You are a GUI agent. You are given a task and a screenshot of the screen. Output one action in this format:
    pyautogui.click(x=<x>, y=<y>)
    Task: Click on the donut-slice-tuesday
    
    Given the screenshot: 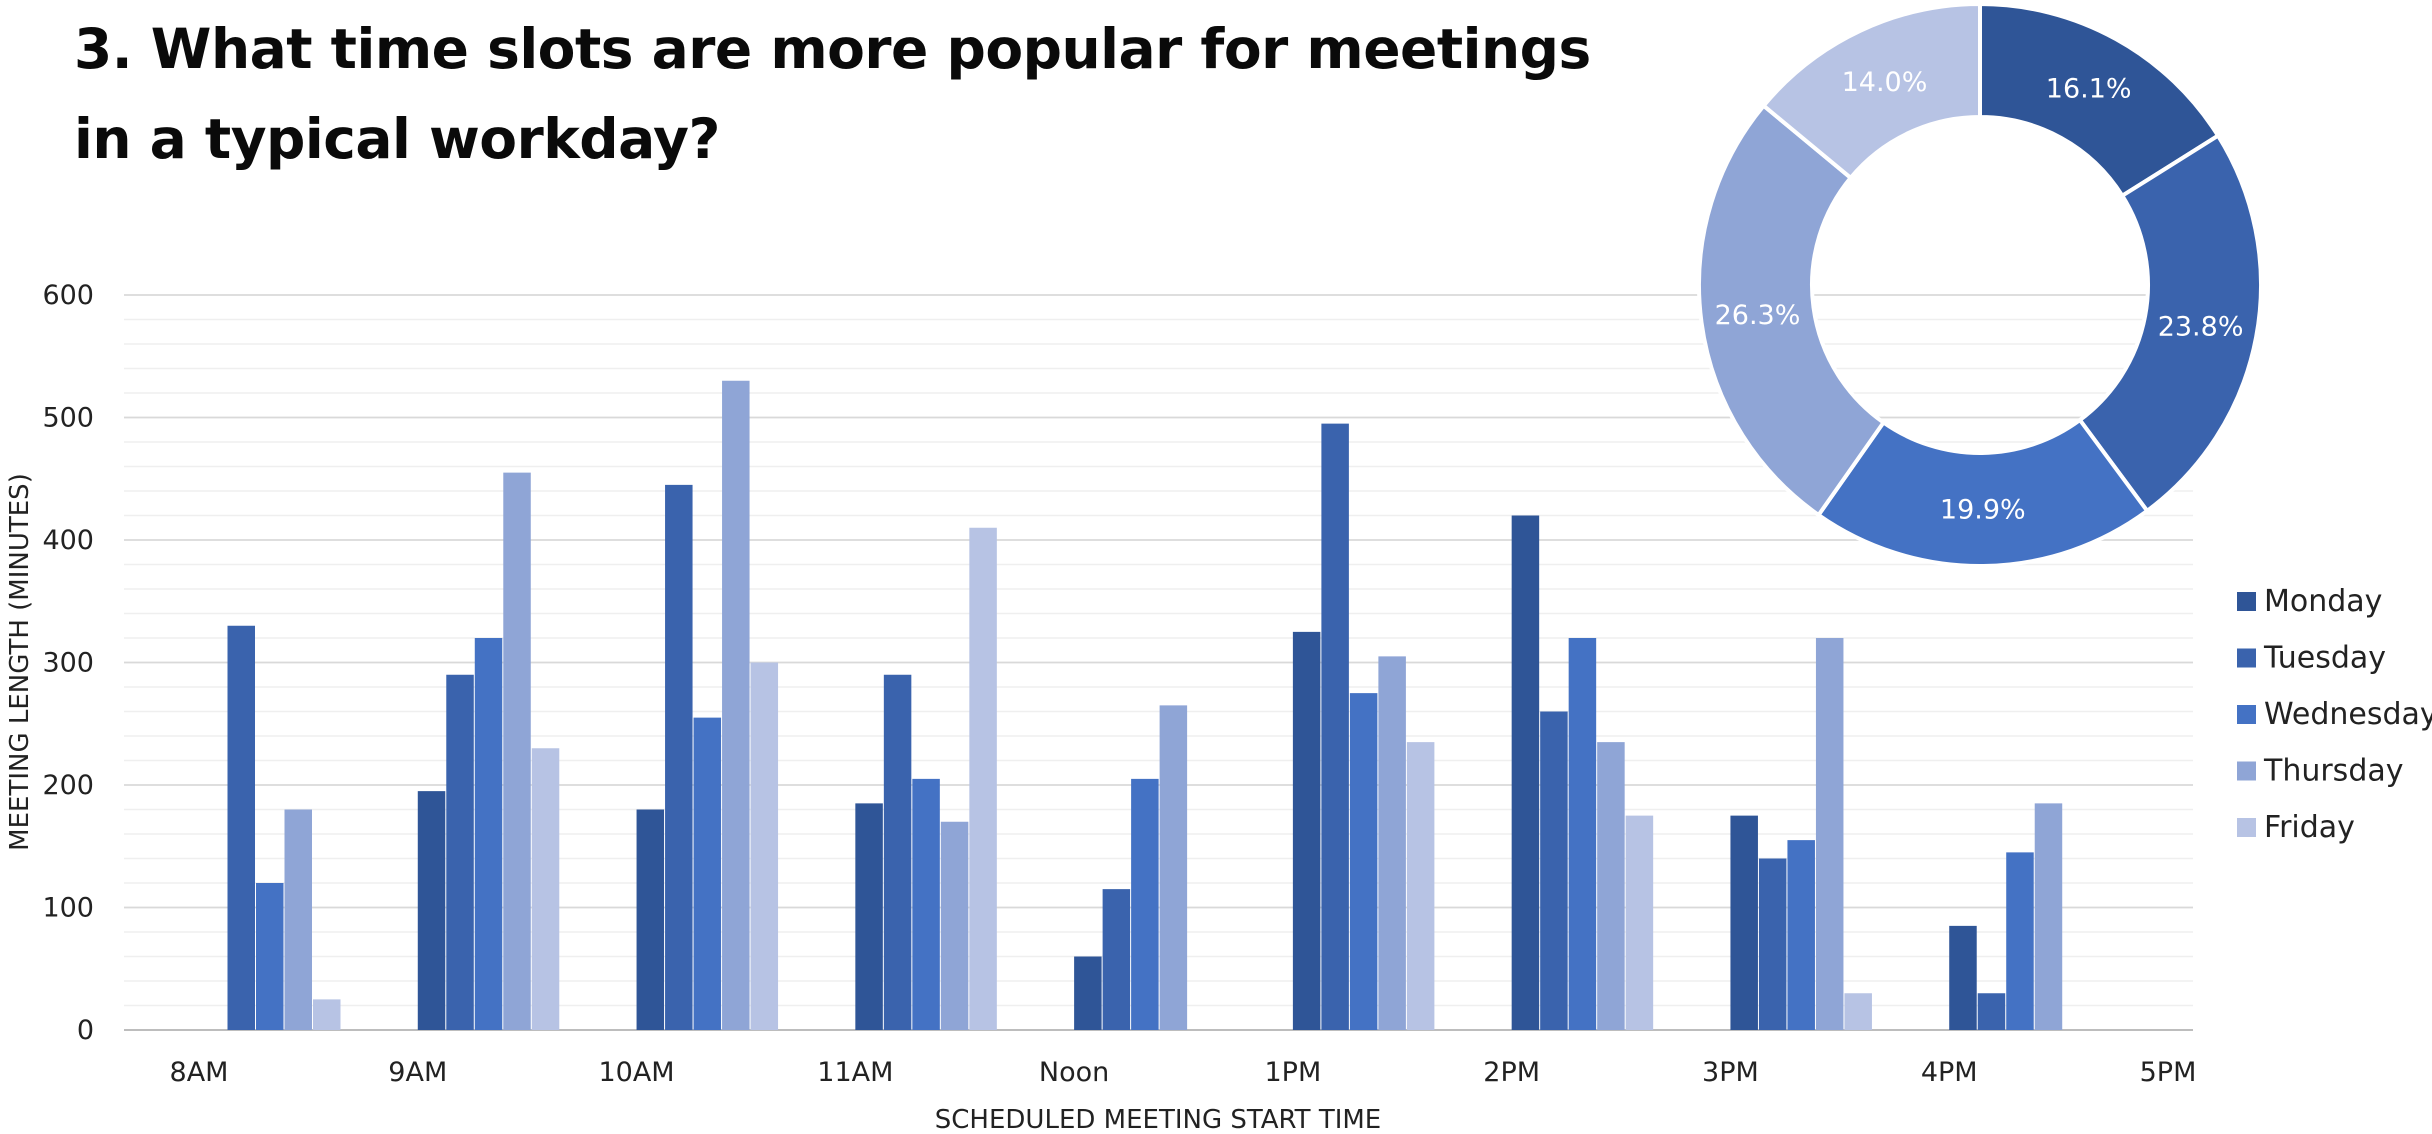 What is the action you would take?
    pyautogui.click(x=2170, y=323)
    